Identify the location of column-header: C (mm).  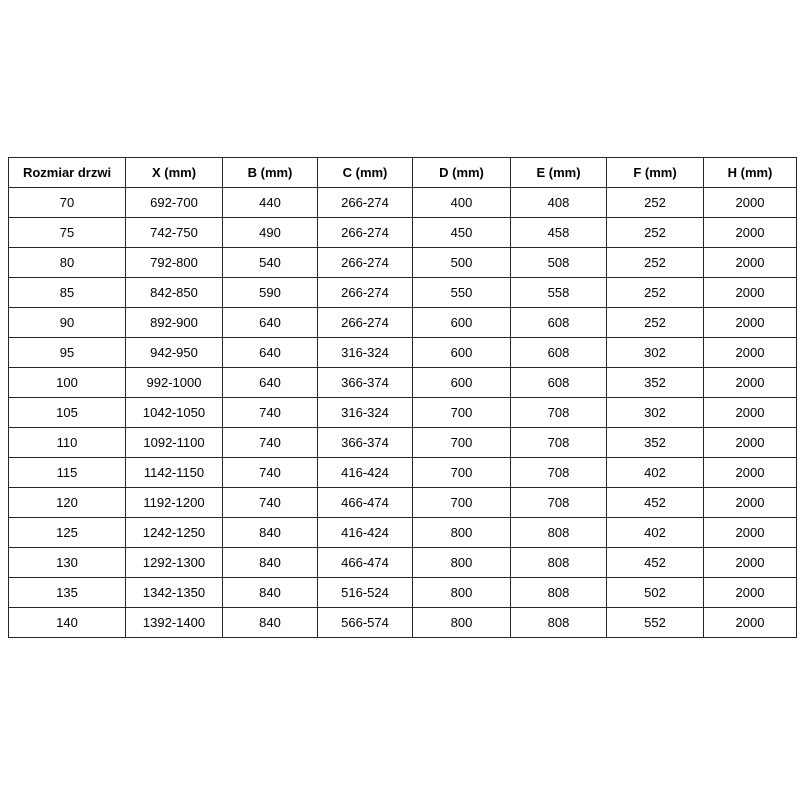
(365, 172).